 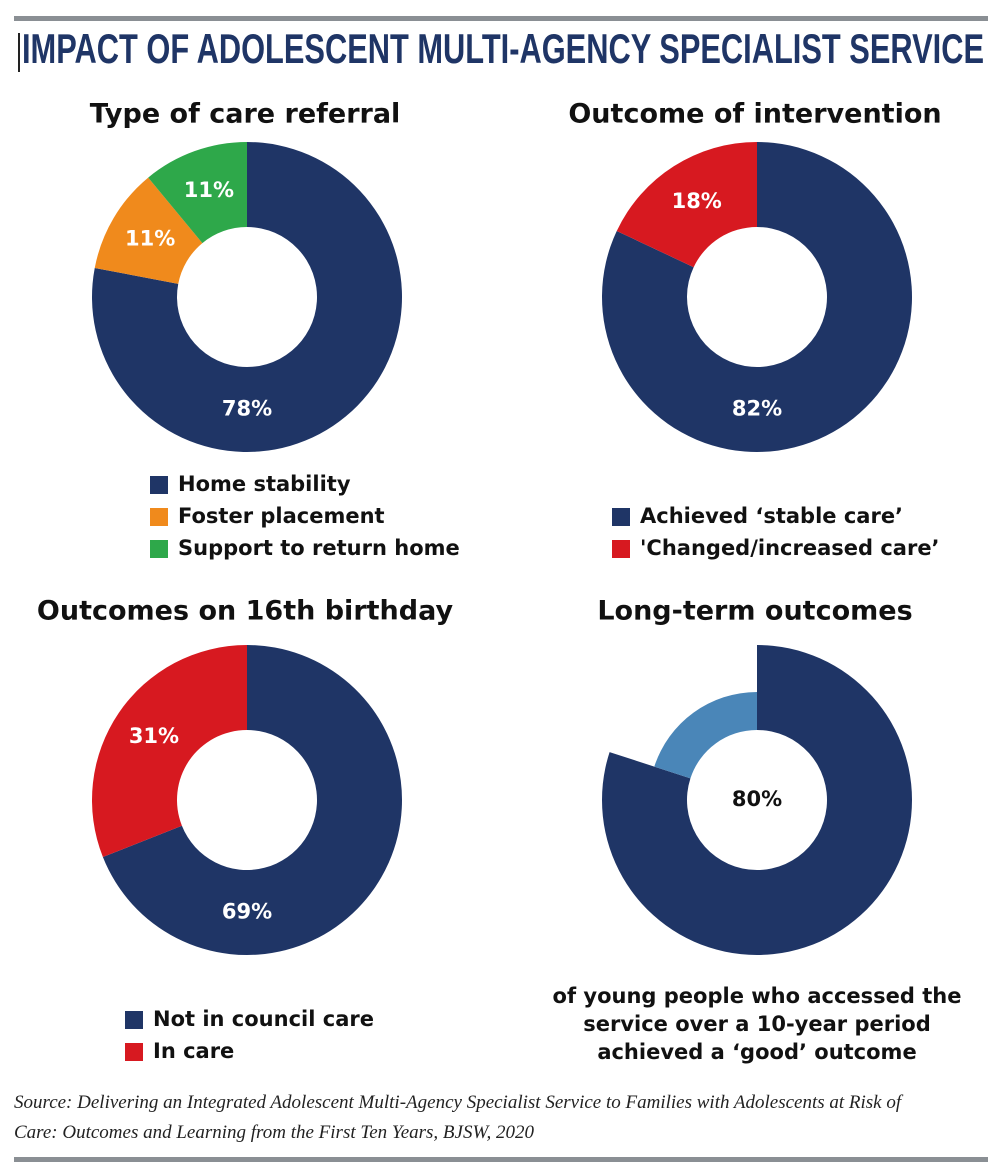 I want to click on legend-label: Not in council care, so click(x=263, y=1019).